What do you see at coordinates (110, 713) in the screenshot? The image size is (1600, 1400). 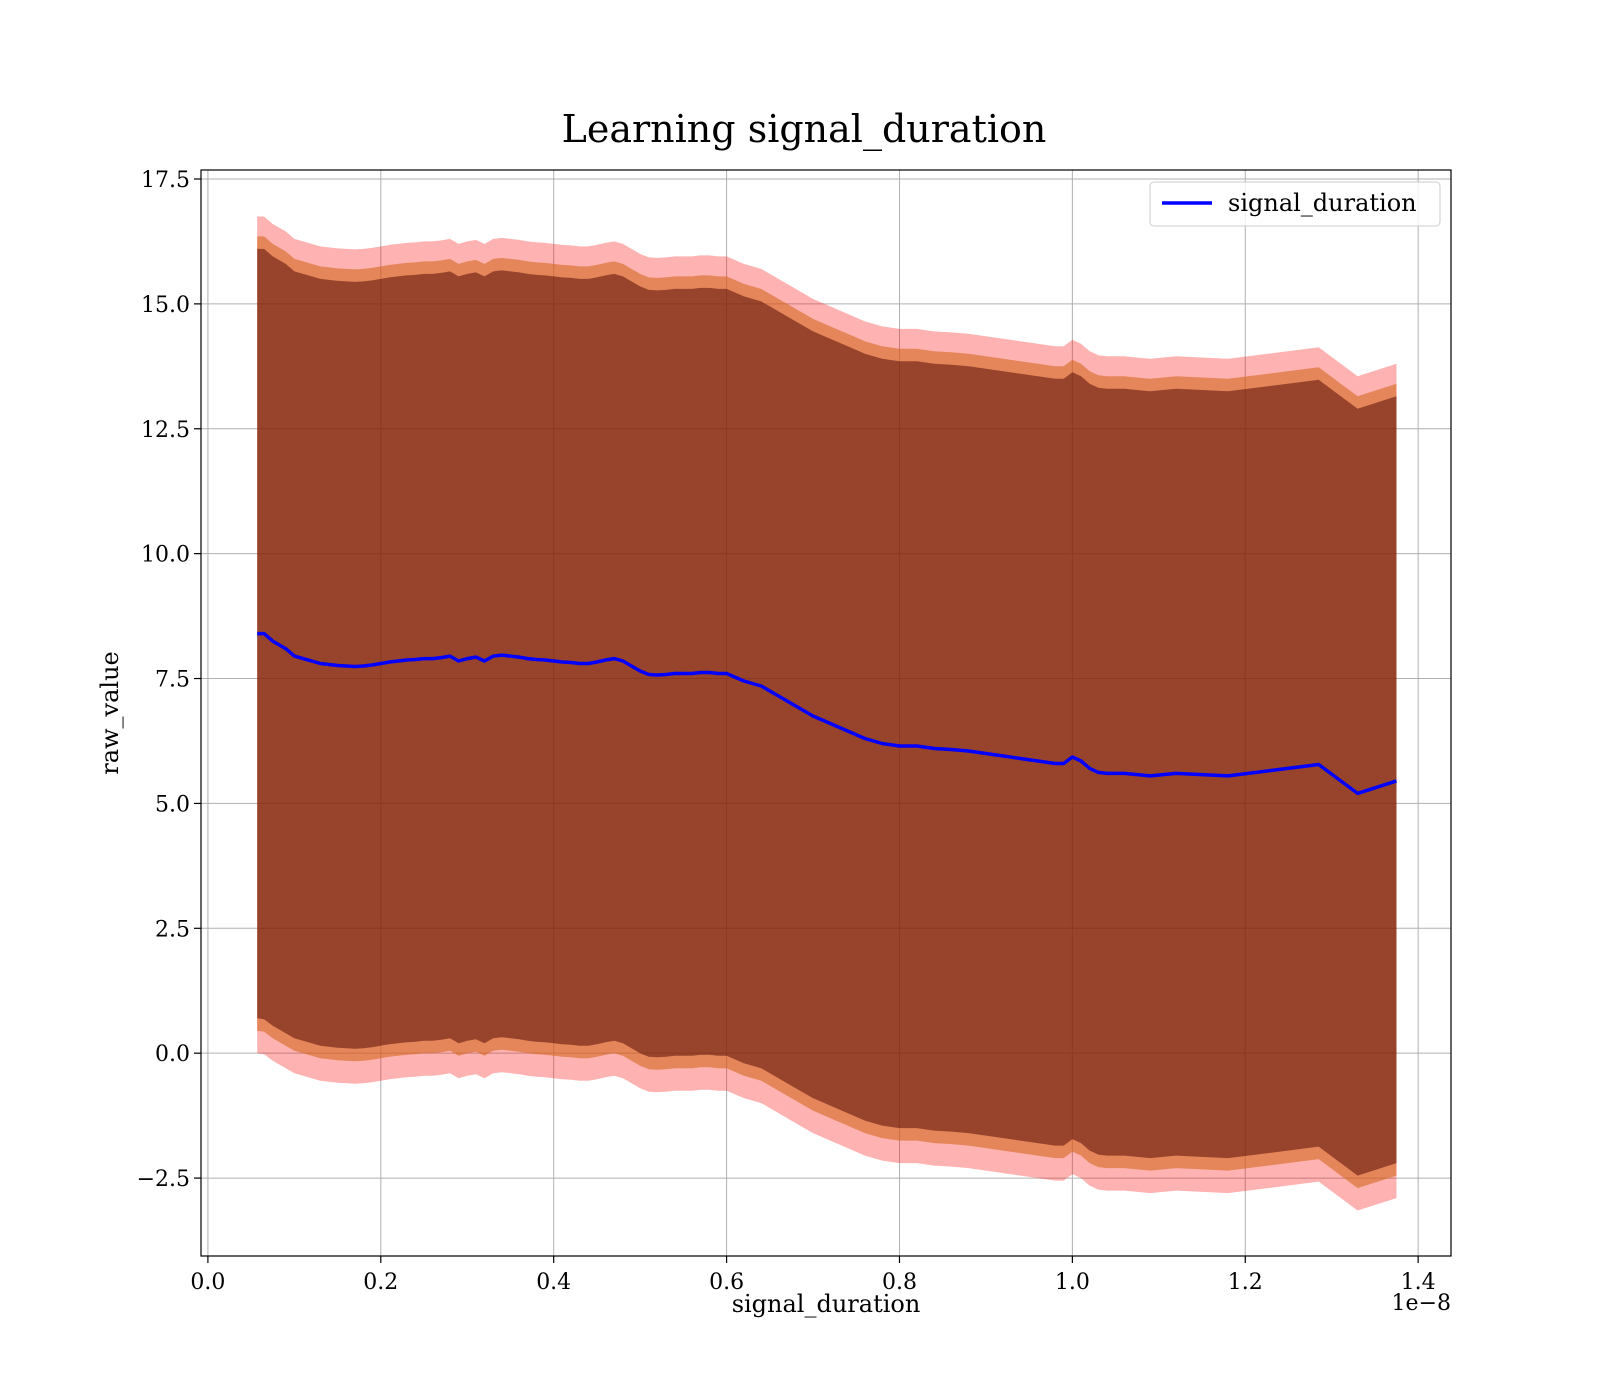 I see `y-axis-label: raw_value` at bounding box center [110, 713].